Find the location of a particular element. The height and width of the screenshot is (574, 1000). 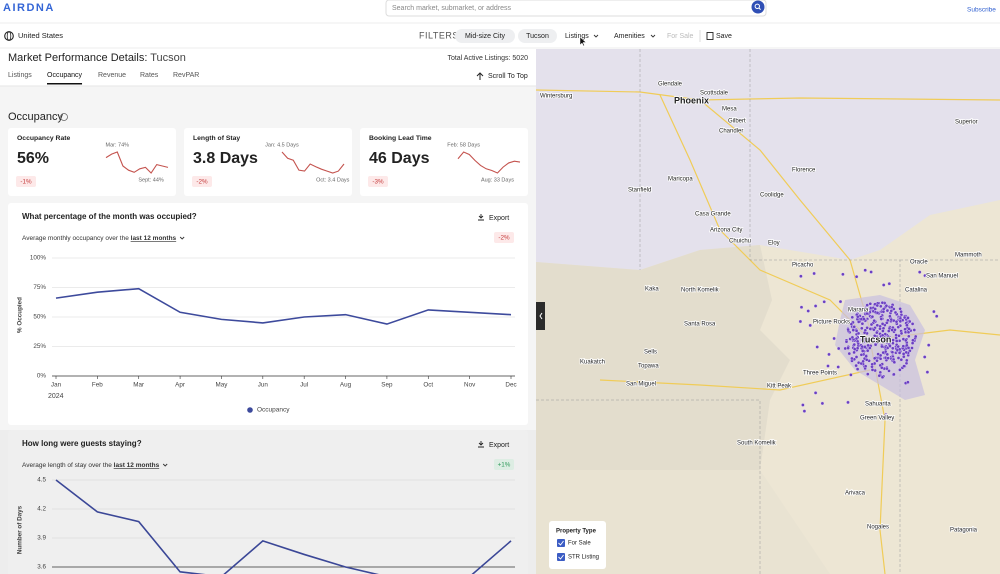

tab: Revenue is located at coordinates (112, 75).